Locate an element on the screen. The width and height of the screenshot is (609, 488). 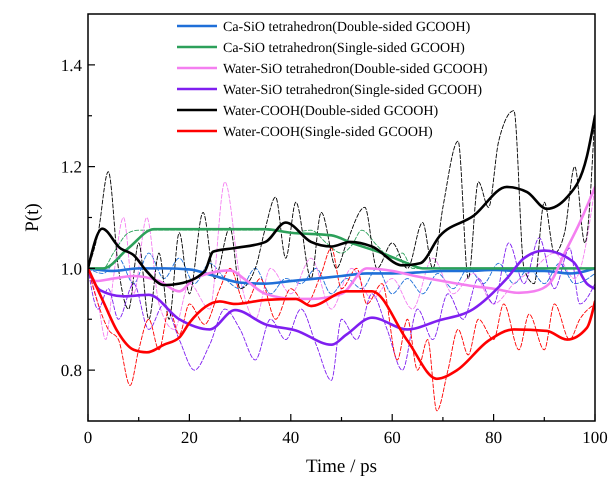
y-tick-label: 1.0 is located at coordinates (71, 268).